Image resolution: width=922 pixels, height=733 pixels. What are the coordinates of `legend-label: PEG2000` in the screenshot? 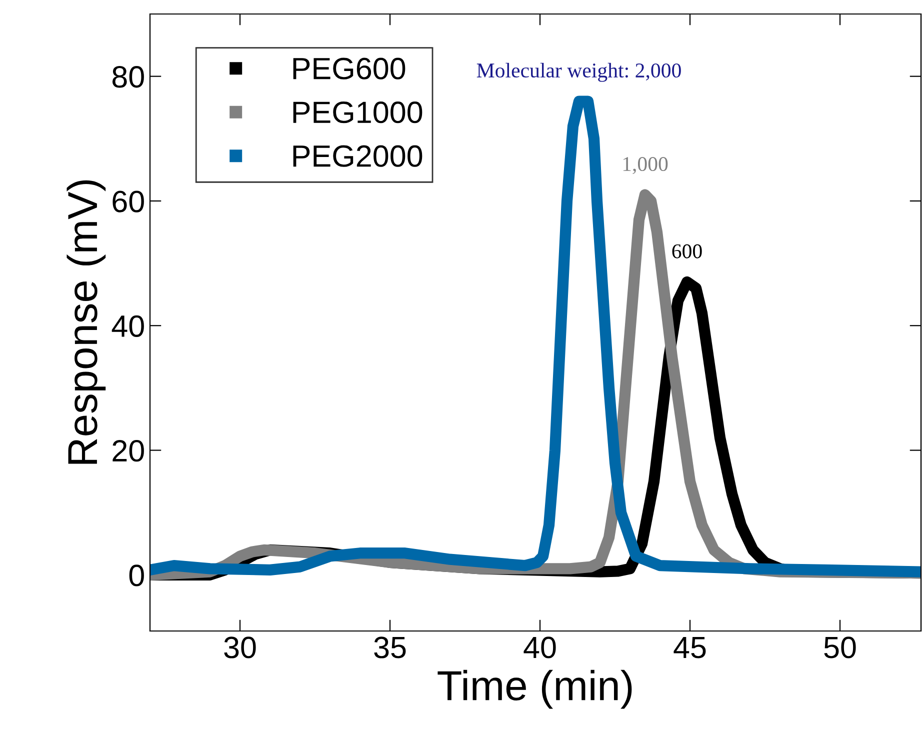 It's located at (357, 156).